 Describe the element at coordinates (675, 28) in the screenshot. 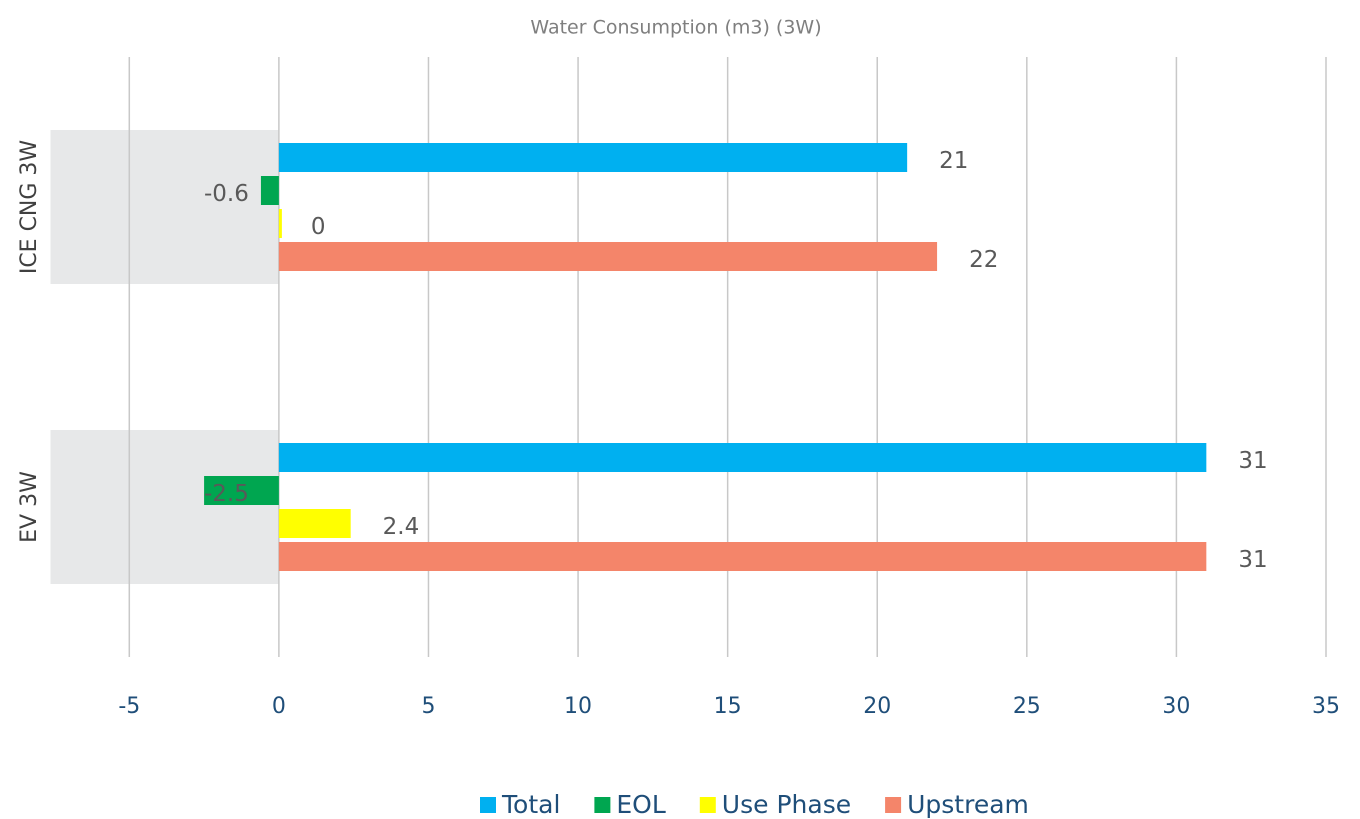

I see `chart-title: Water Consumption (m3) (3W)` at that location.